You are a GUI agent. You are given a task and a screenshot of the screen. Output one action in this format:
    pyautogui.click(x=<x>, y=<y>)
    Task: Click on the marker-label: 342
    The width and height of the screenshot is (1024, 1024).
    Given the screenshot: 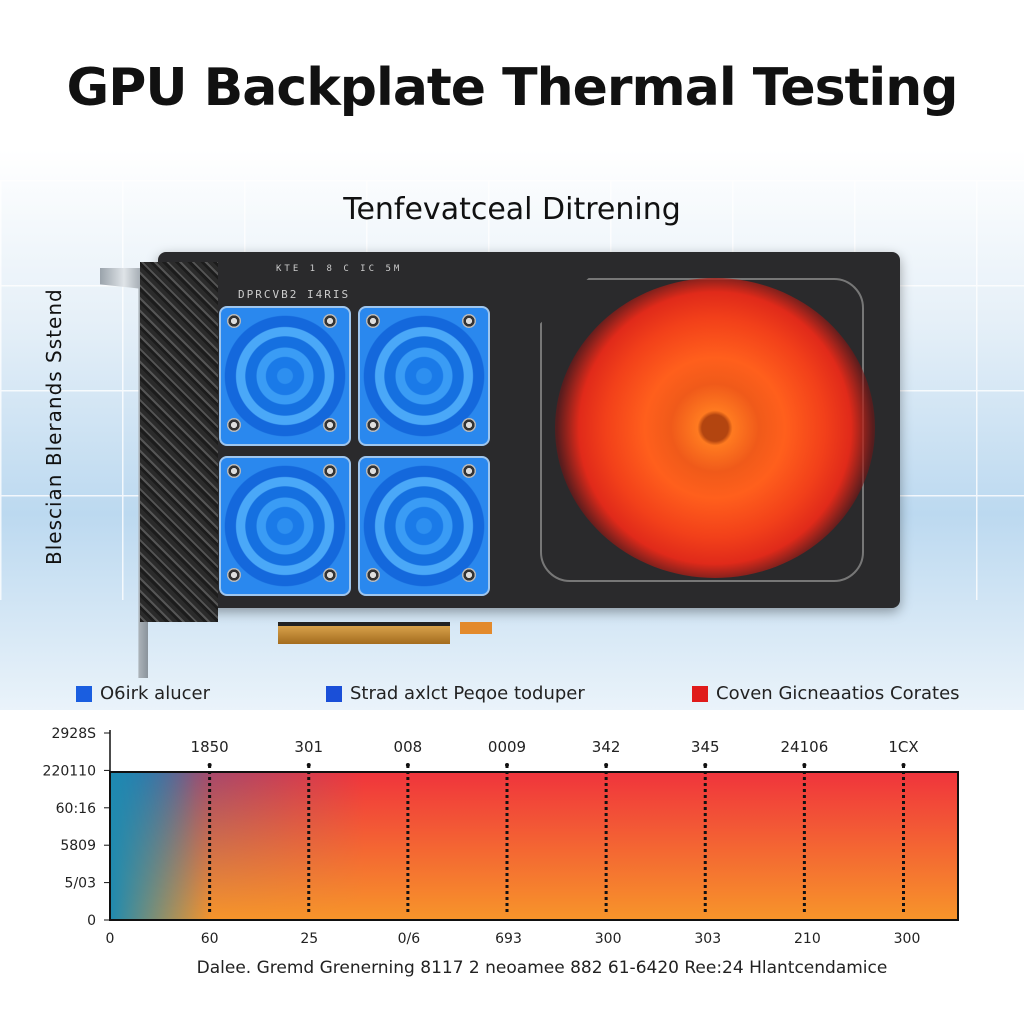 What is the action you would take?
    pyautogui.click(x=606, y=747)
    